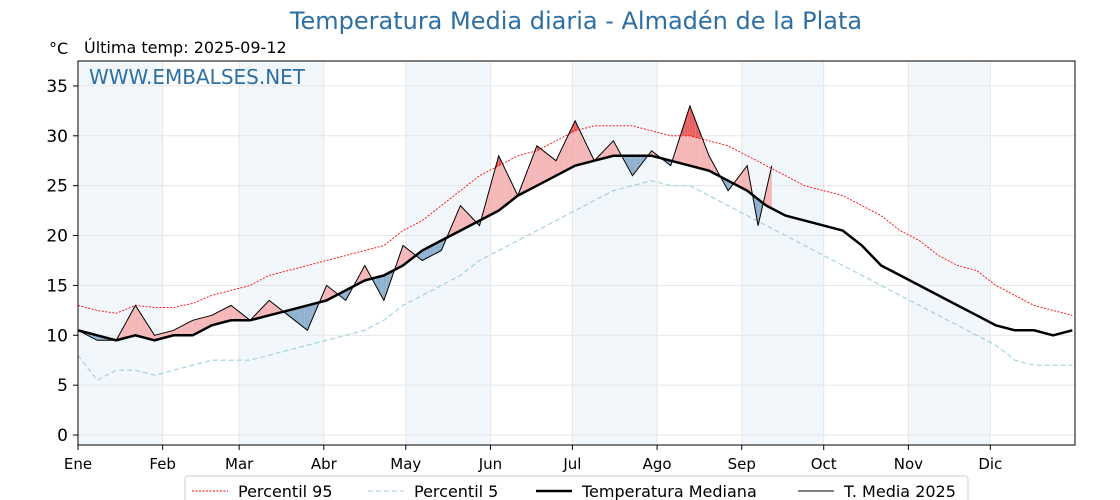  Describe the element at coordinates (990, 464) in the screenshot. I see `x-tick-label: Dic` at that location.